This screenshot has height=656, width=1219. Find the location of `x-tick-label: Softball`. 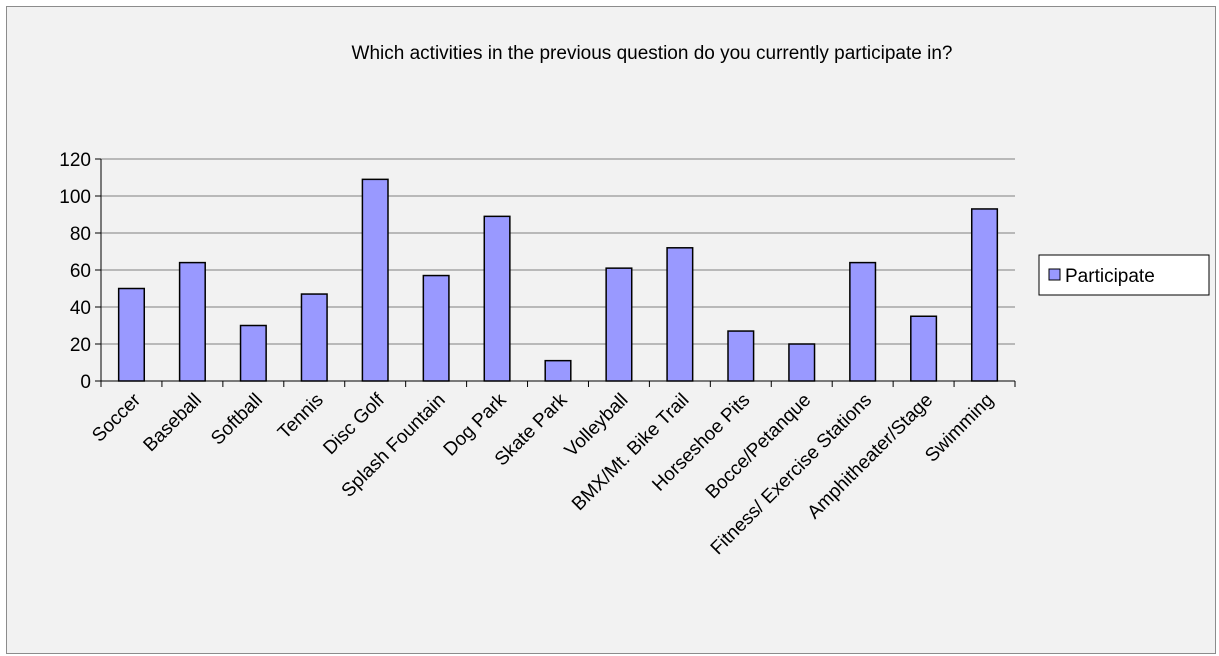

x-tick-label: Softball is located at coordinates (237, 420).